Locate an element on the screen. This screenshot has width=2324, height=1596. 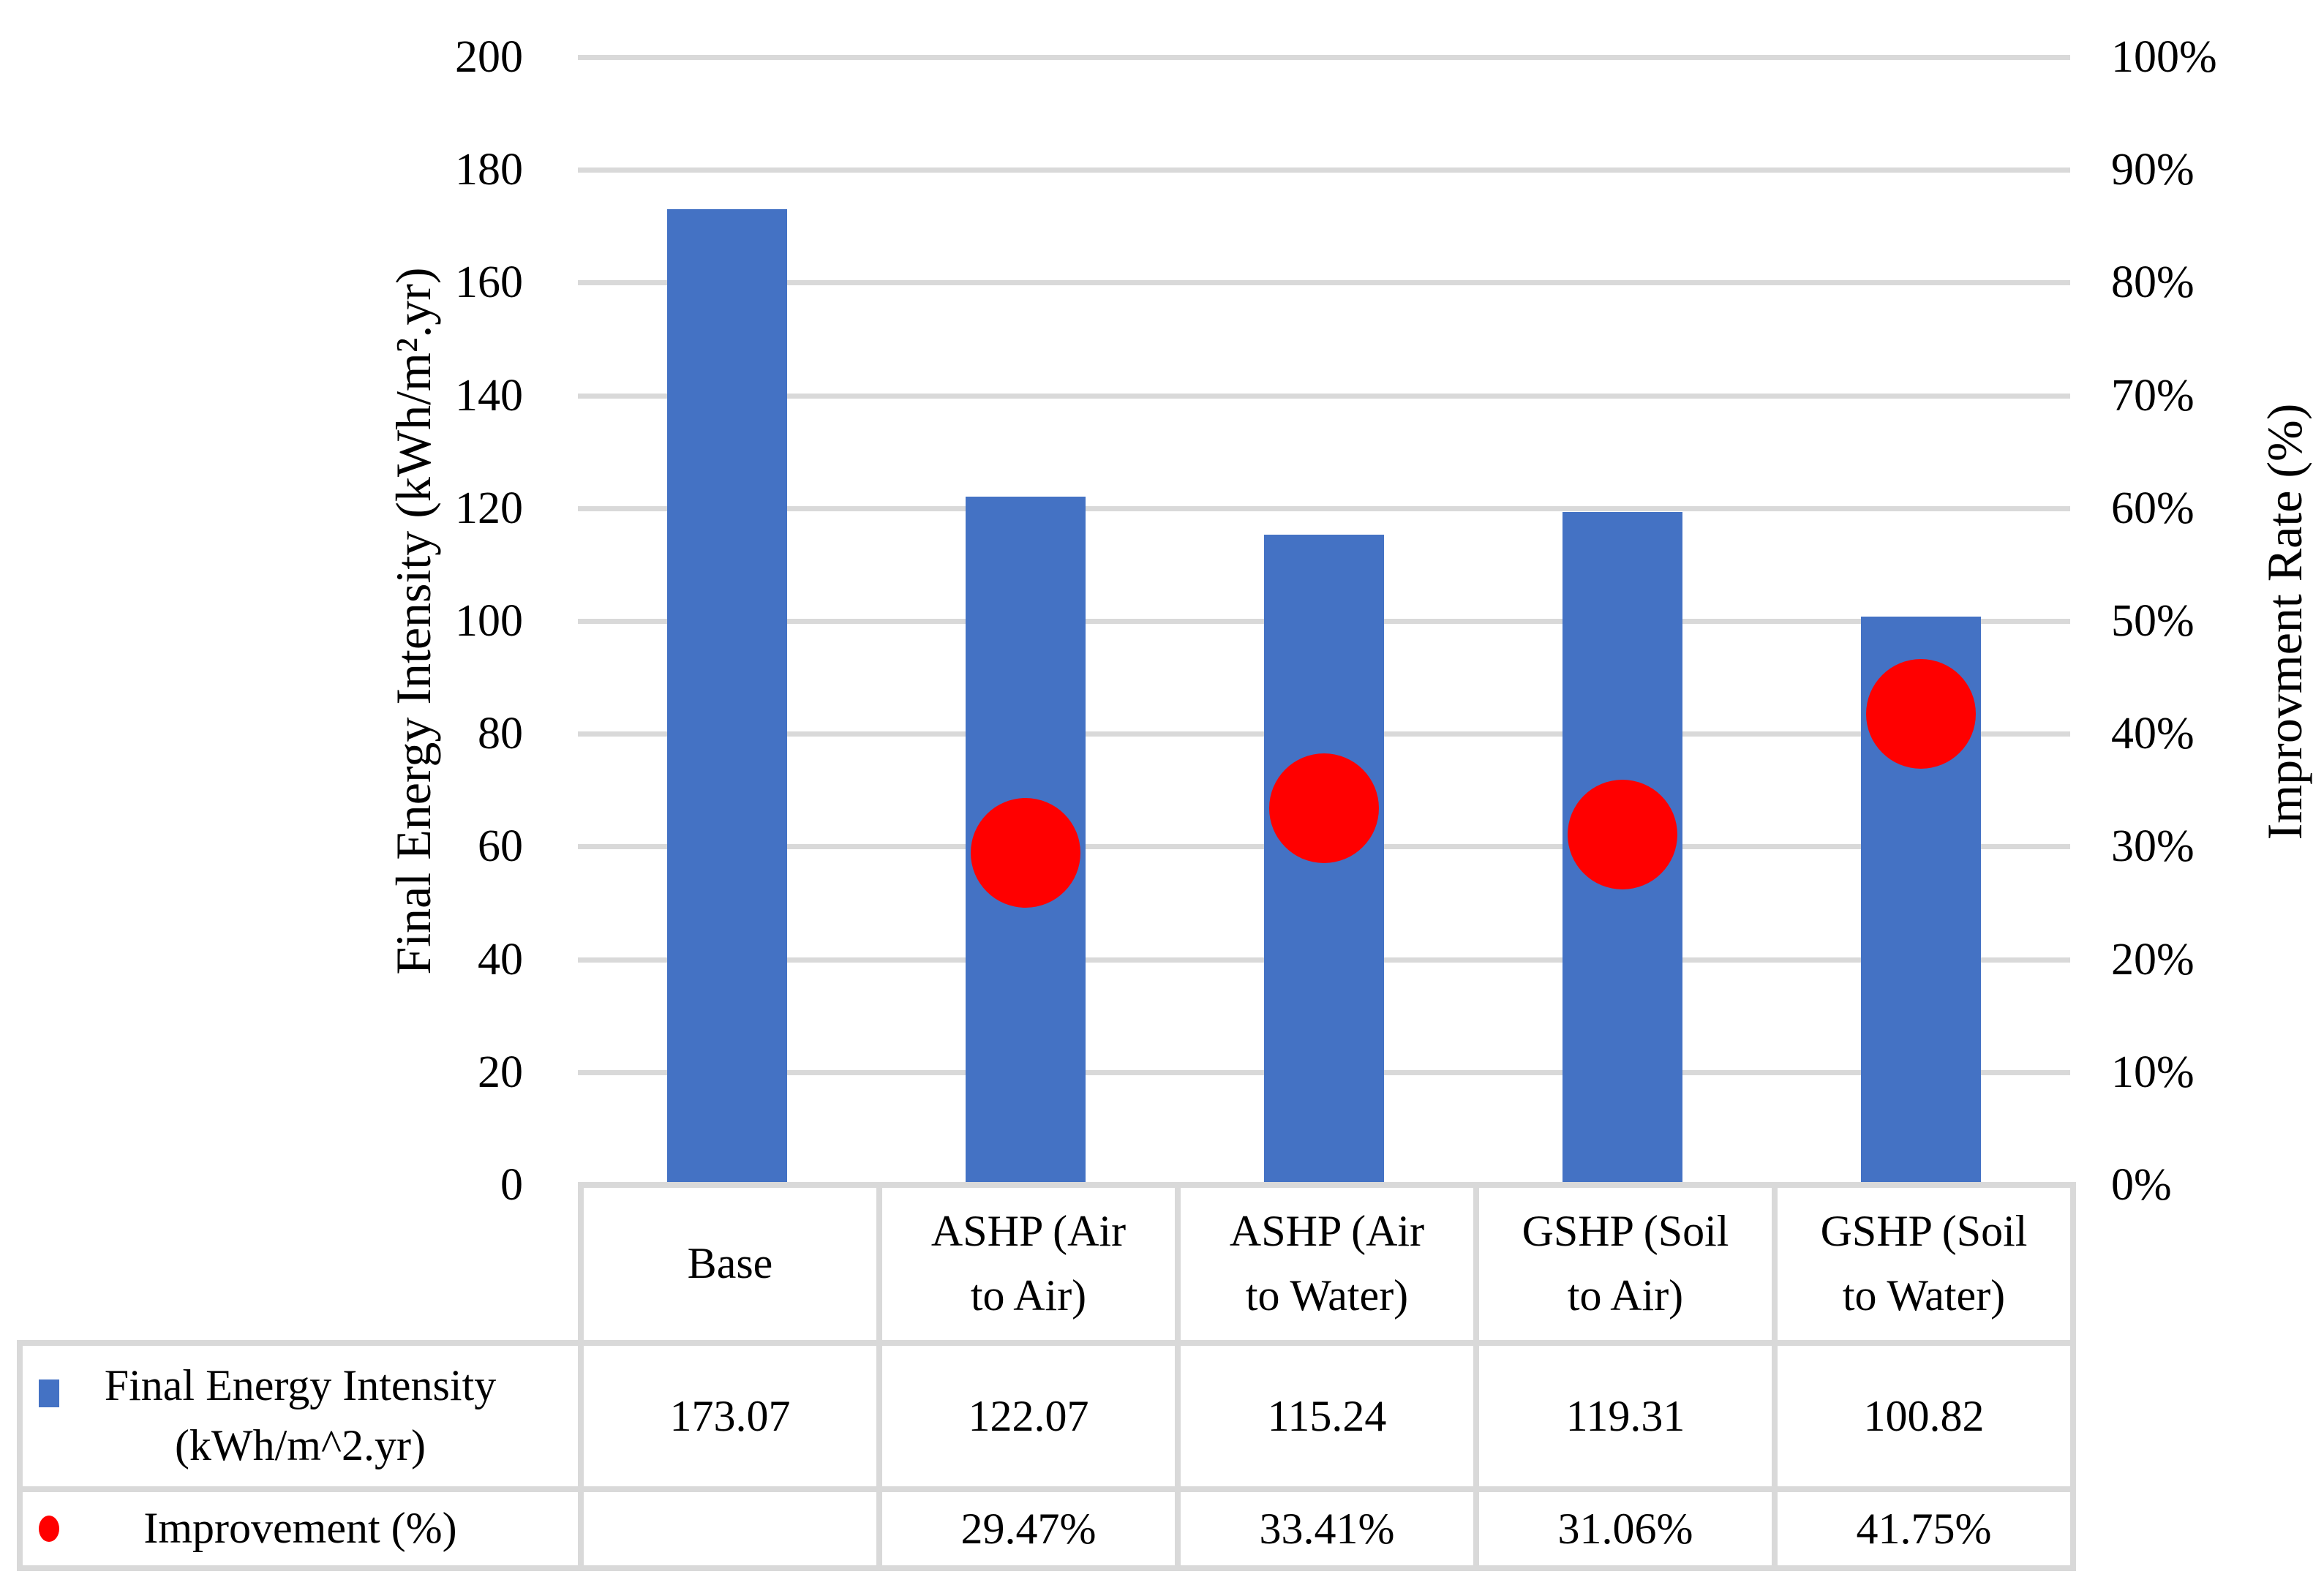
value-cell: 122.07 is located at coordinates (1028, 1416).